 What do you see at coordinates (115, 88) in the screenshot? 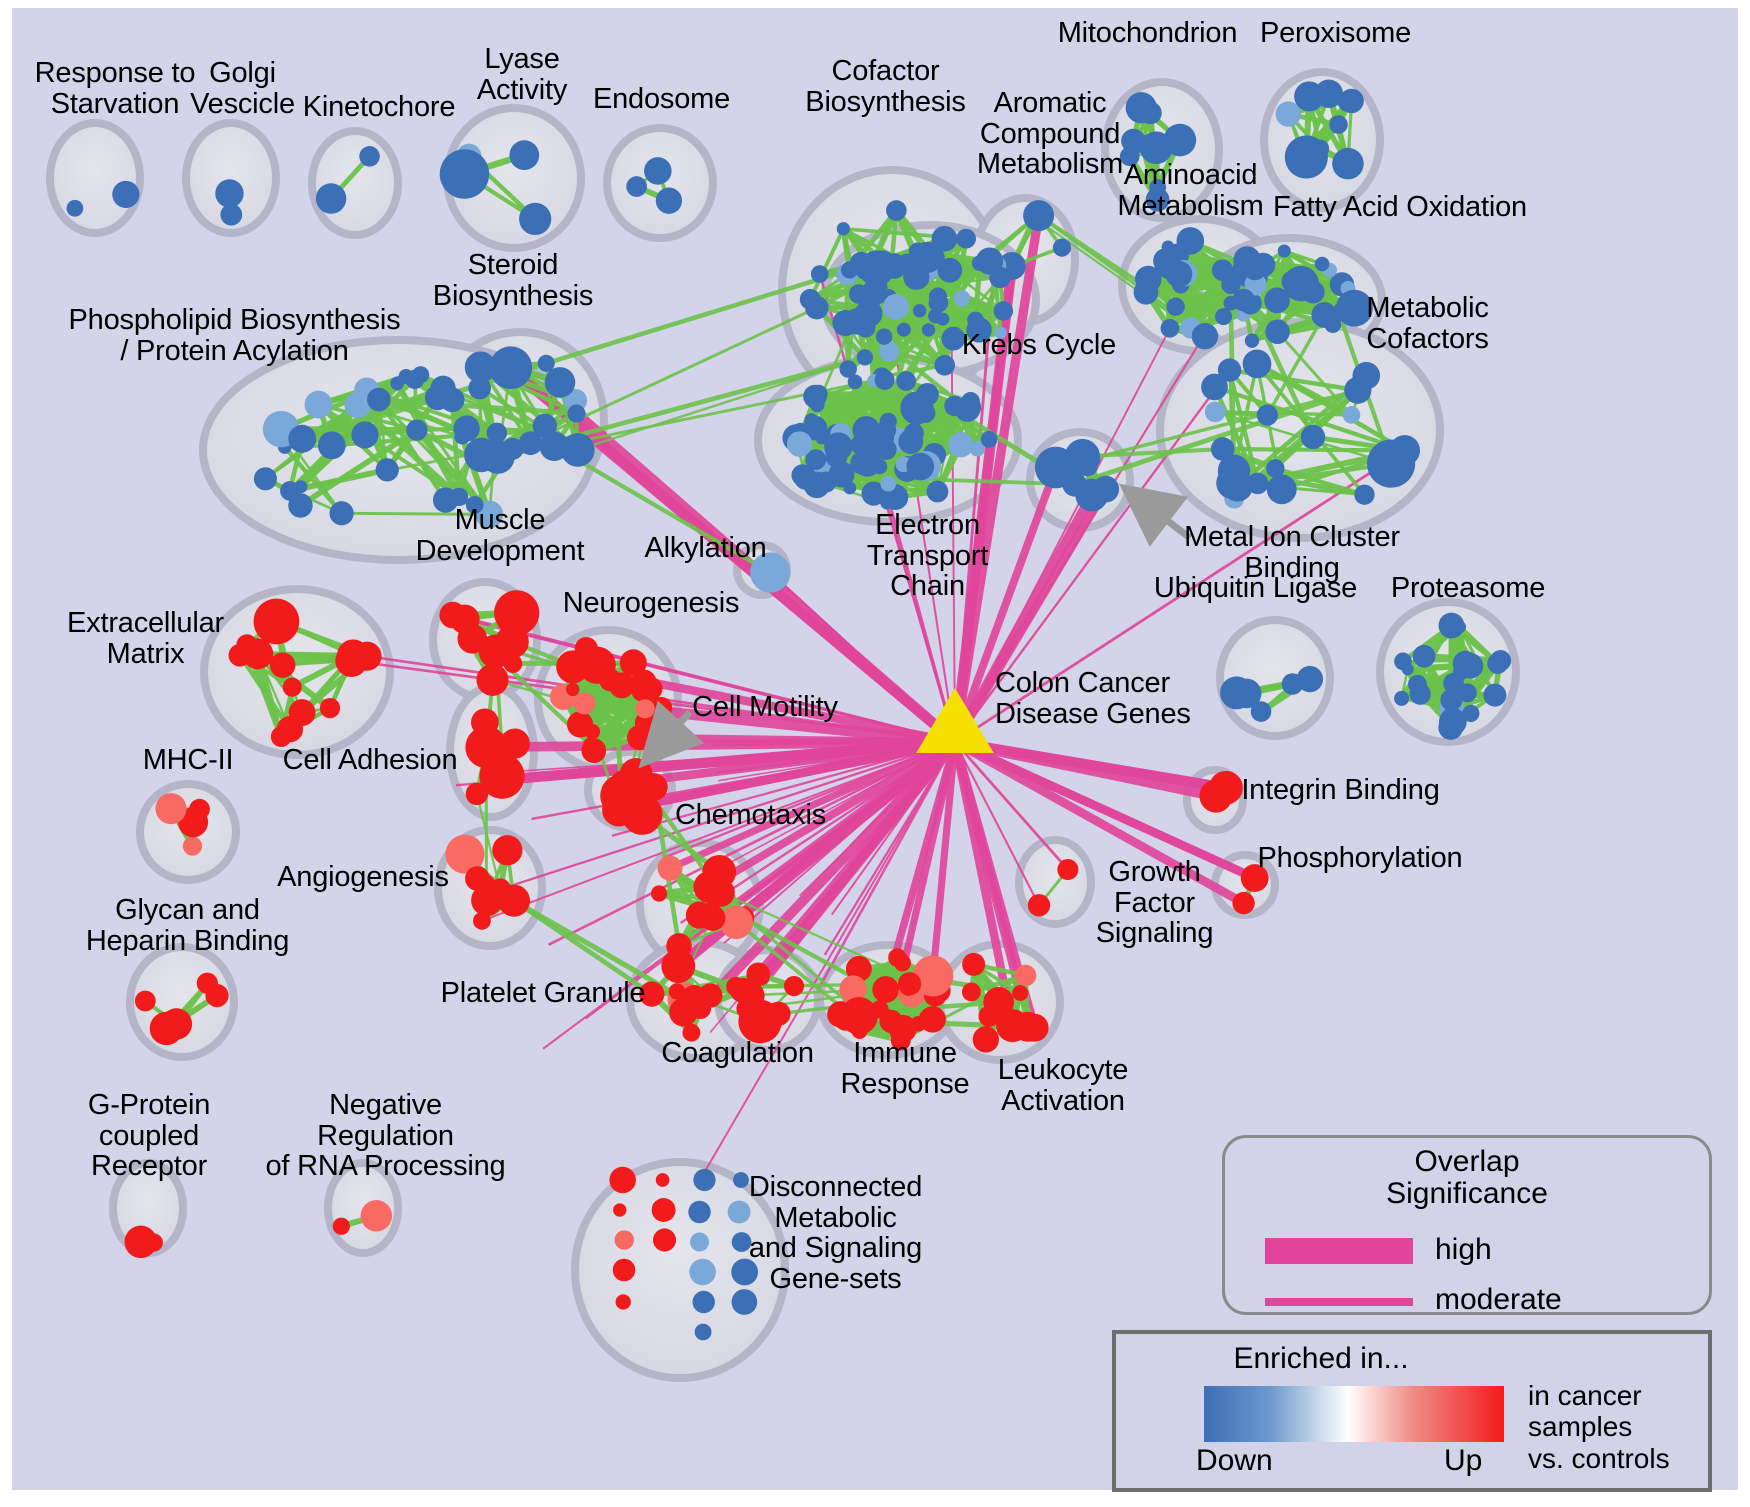
I see `cluster-label: Response to Starvation` at bounding box center [115, 88].